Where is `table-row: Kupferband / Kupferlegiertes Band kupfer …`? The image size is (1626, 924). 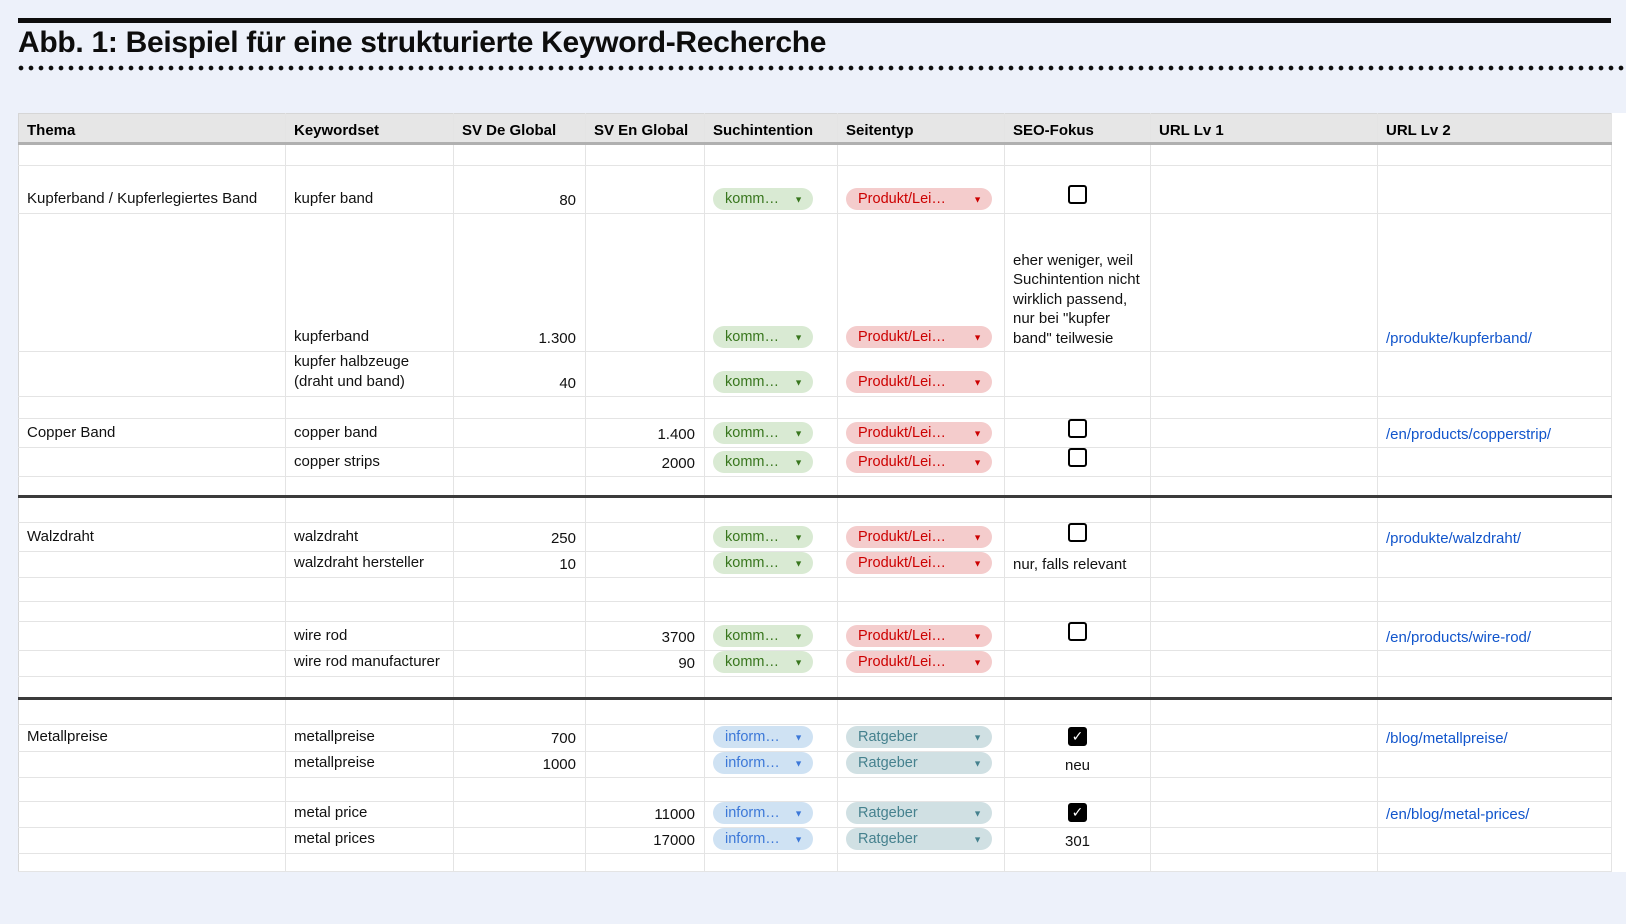
table-row: Kupferband / Kupferlegiertes Band kupfer … is located at coordinates (815, 189).